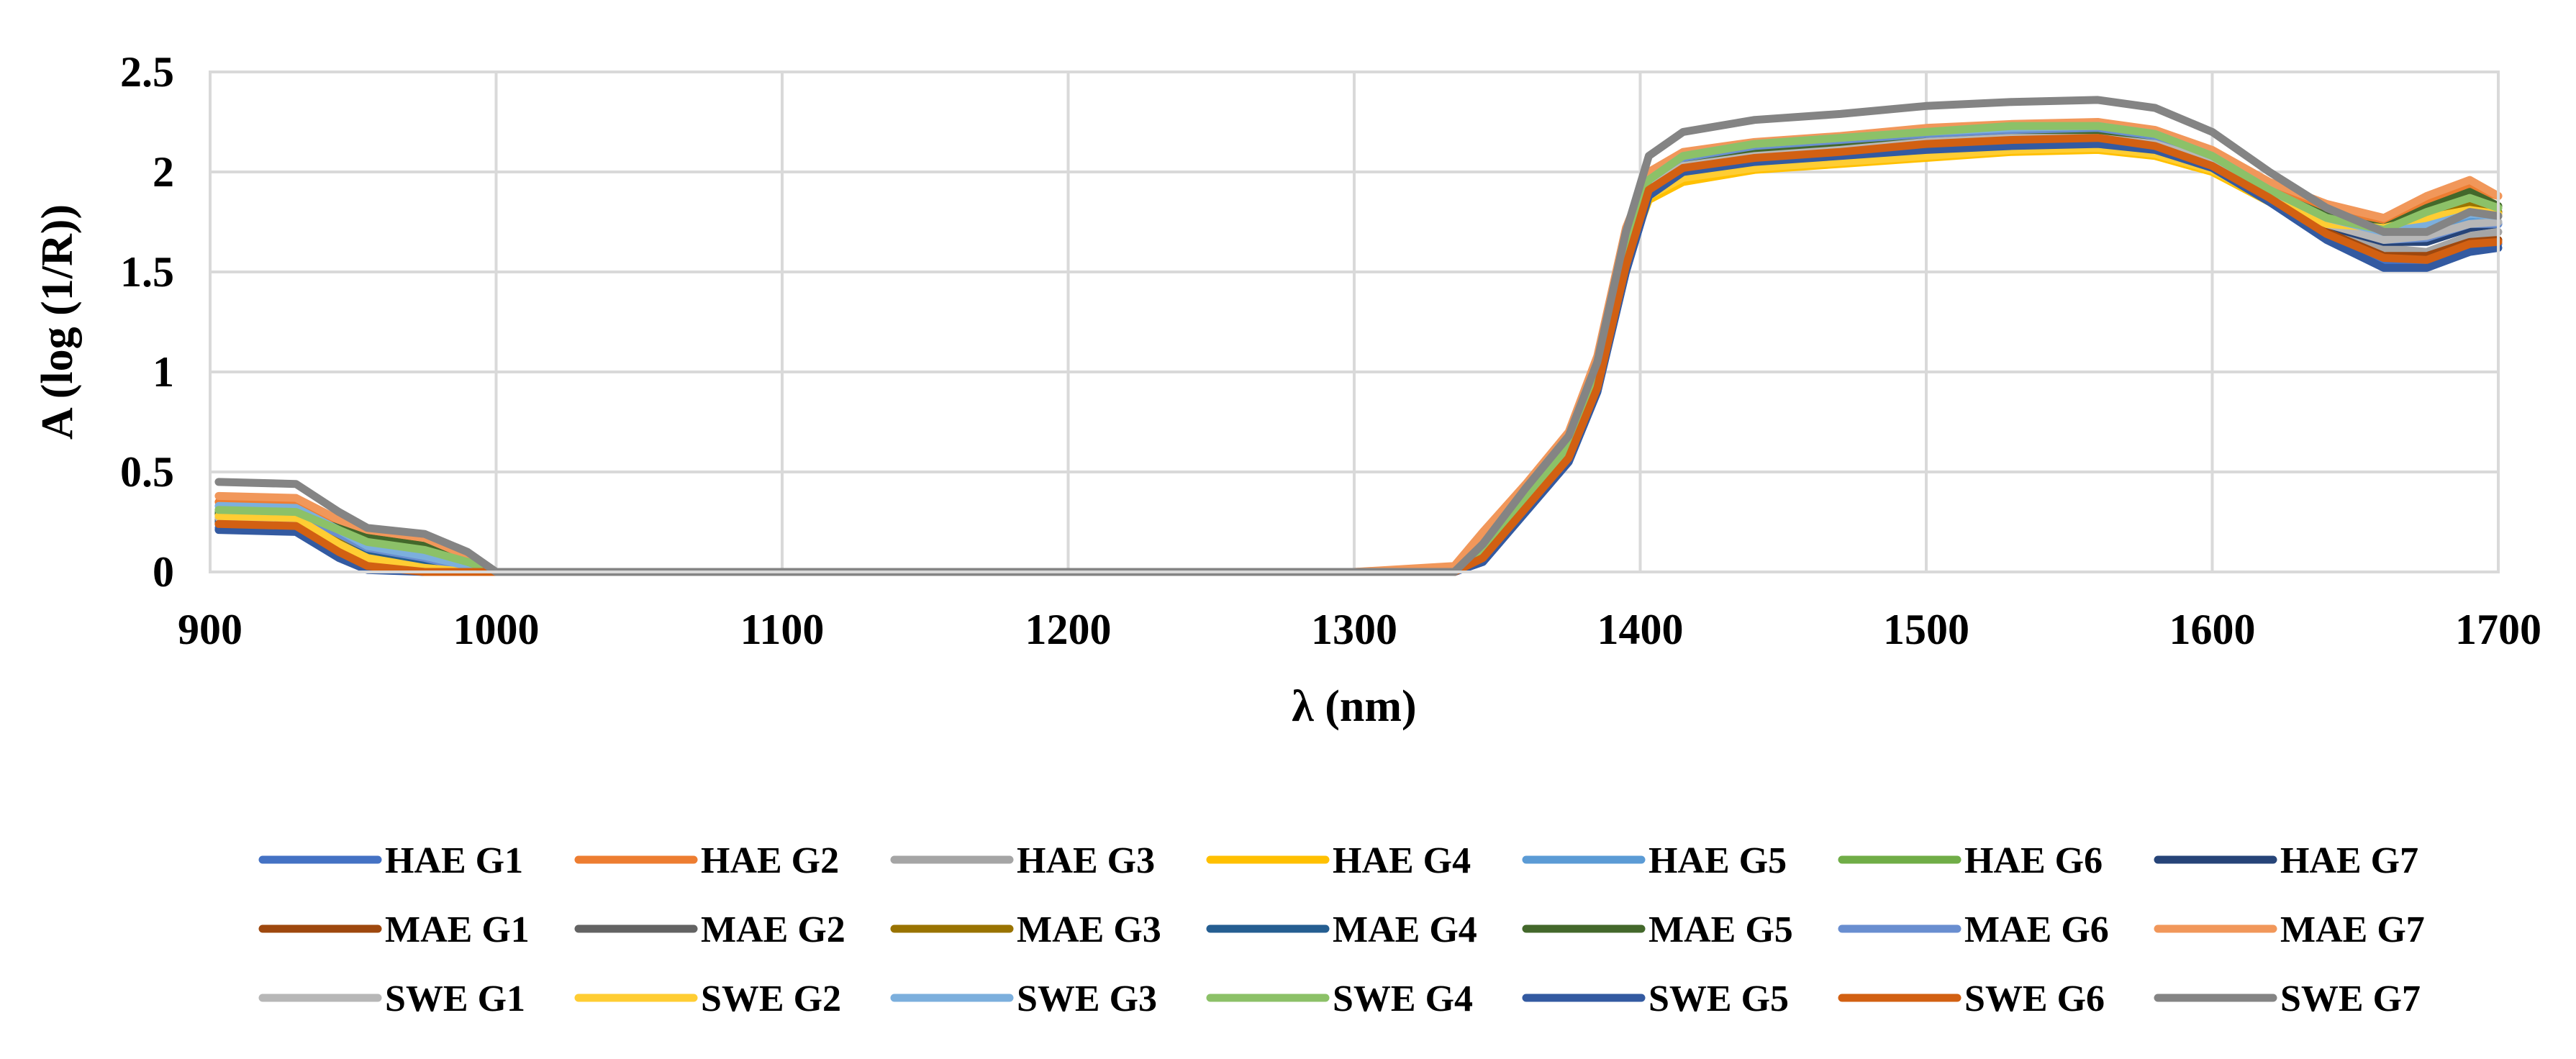 The image size is (2576, 1059). Describe the element at coordinates (163, 372) in the screenshot. I see `y-tick-label: 1` at that location.